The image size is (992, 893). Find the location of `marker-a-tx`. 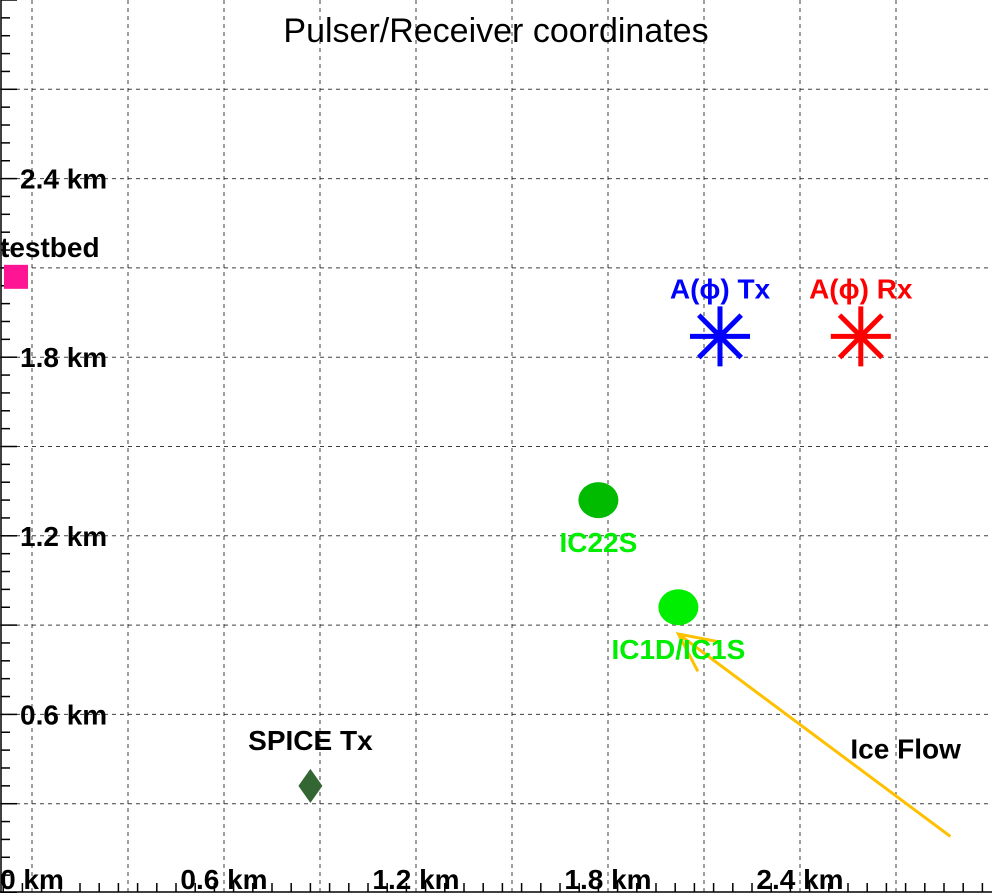

marker-a-tx is located at coordinates (720, 336).